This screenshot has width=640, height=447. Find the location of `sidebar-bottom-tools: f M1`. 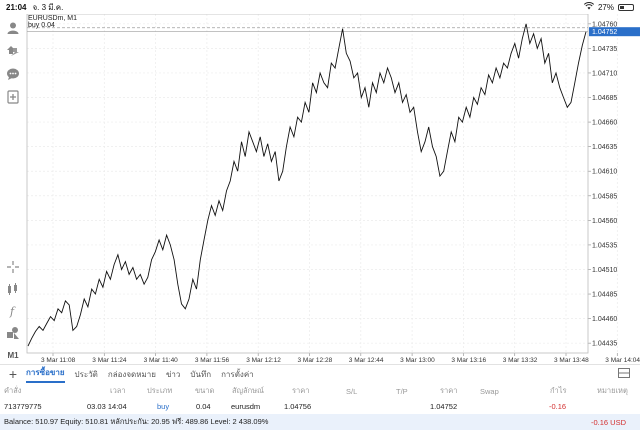

sidebar-bottom-tools: f M1 is located at coordinates (13, 309).